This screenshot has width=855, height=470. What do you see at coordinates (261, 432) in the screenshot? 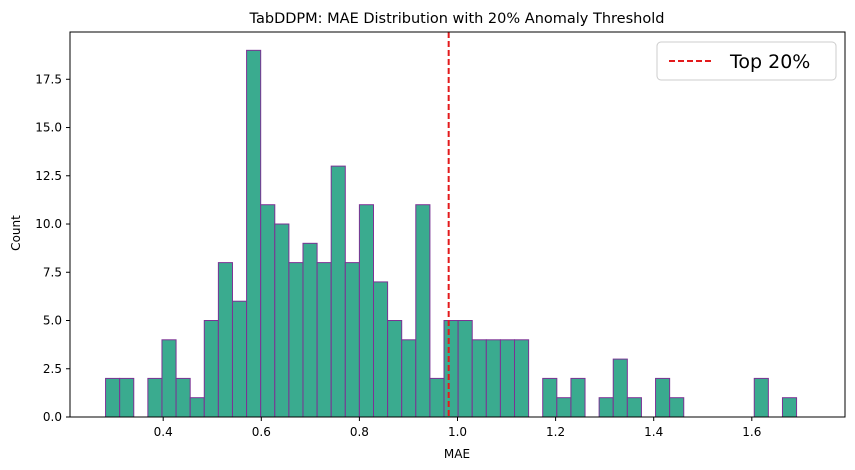
I see `x-tick-label: 0.6` at bounding box center [261, 432].